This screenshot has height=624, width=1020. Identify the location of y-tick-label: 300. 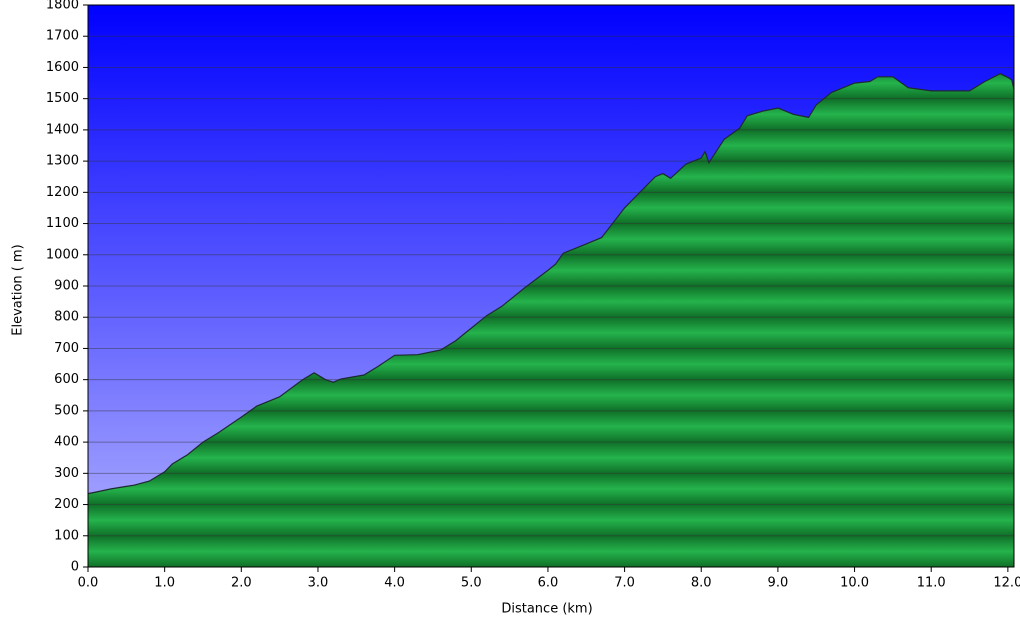
(66, 473).